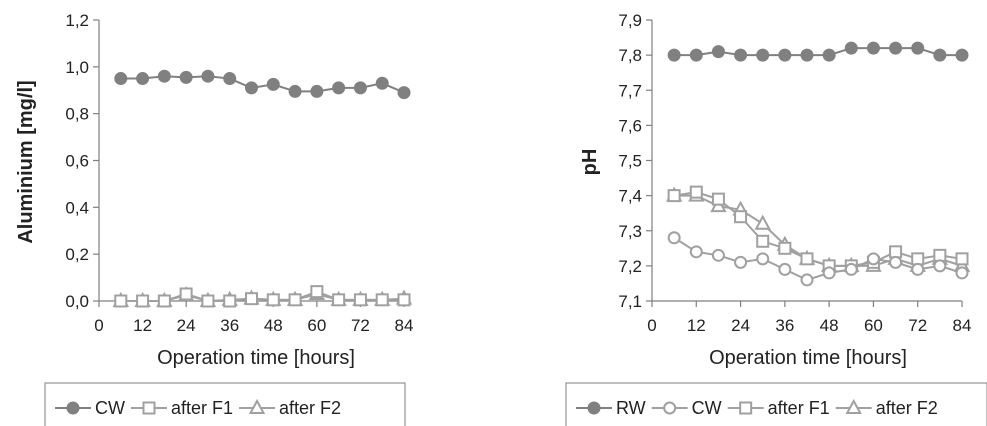 The height and width of the screenshot is (426, 987). Describe the element at coordinates (917, 325) in the screenshot. I see `x-tick-label: 72` at that location.